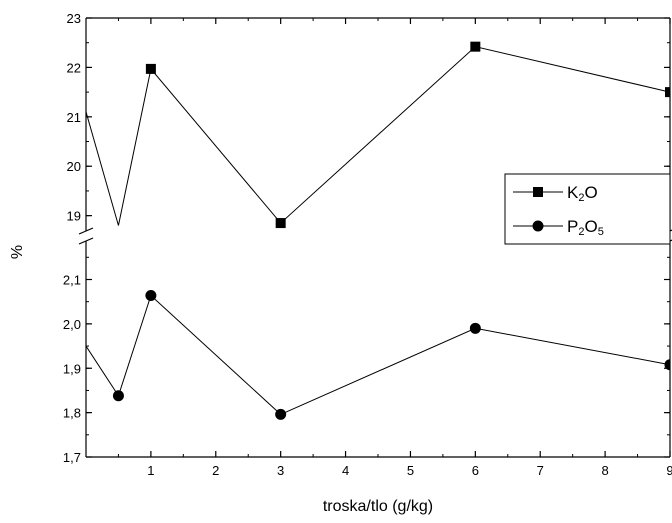  What do you see at coordinates (74, 166) in the screenshot?
I see `y-tick-label: 20` at bounding box center [74, 166].